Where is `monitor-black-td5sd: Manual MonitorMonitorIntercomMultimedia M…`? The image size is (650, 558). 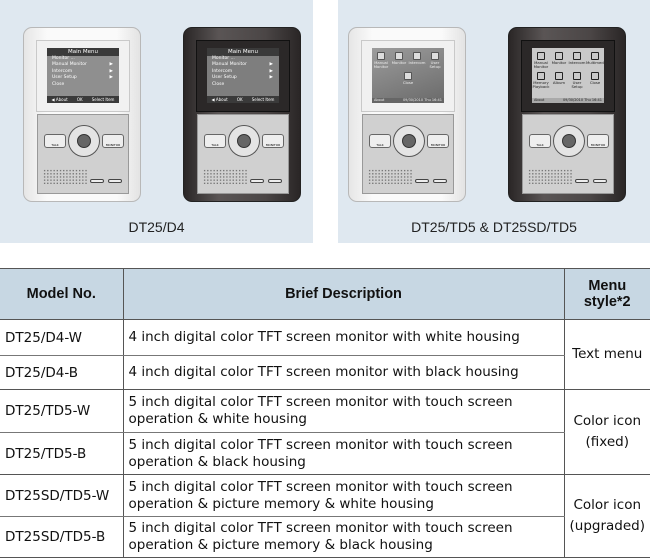
monitor-black-td5sd: Manual MonitorMonitorIntercomMultimedia M… is located at coordinates (567, 114).